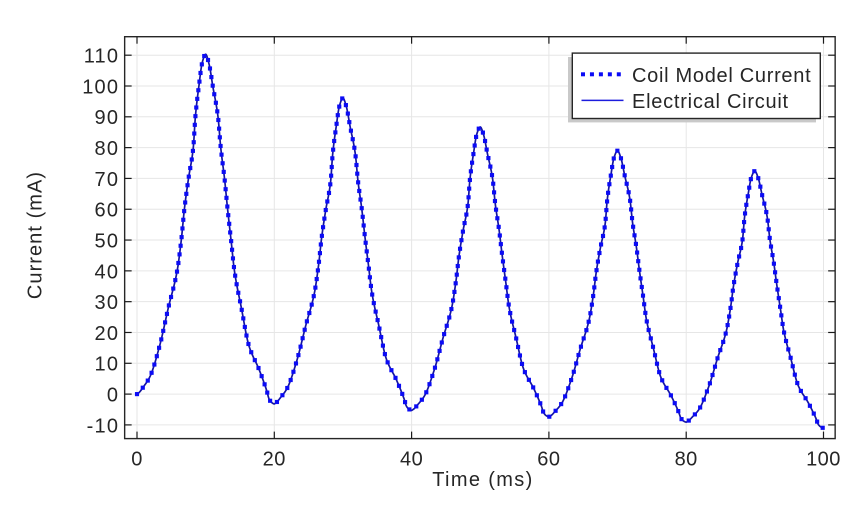 This screenshot has width=868, height=509. Describe the element at coordinates (721, 76) in the screenshot. I see `svg-text: Coil Model Current` at that location.